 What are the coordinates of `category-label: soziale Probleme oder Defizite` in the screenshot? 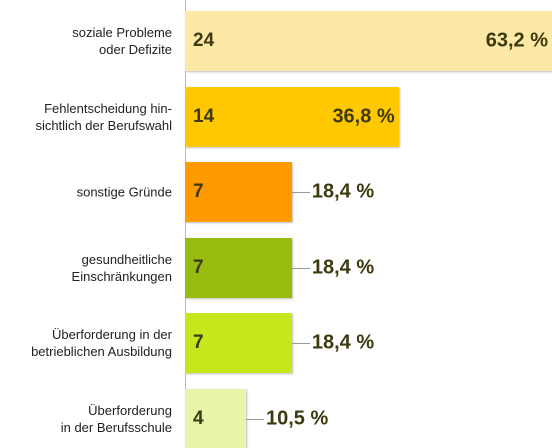 It's located at (122, 41).